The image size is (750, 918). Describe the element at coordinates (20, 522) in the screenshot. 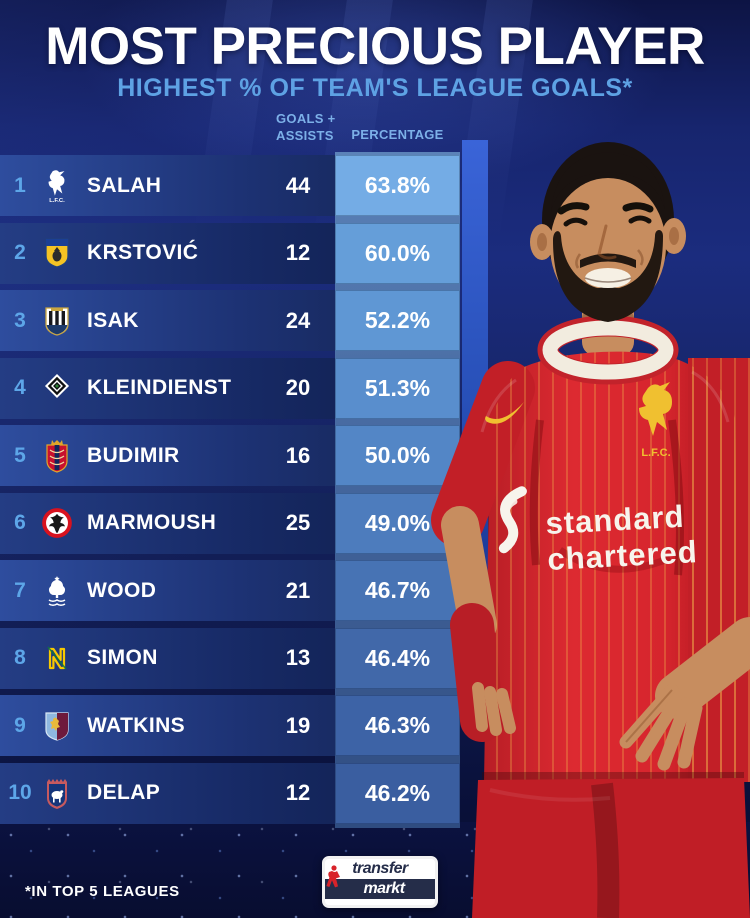

I see `rank-number: 6` at that location.